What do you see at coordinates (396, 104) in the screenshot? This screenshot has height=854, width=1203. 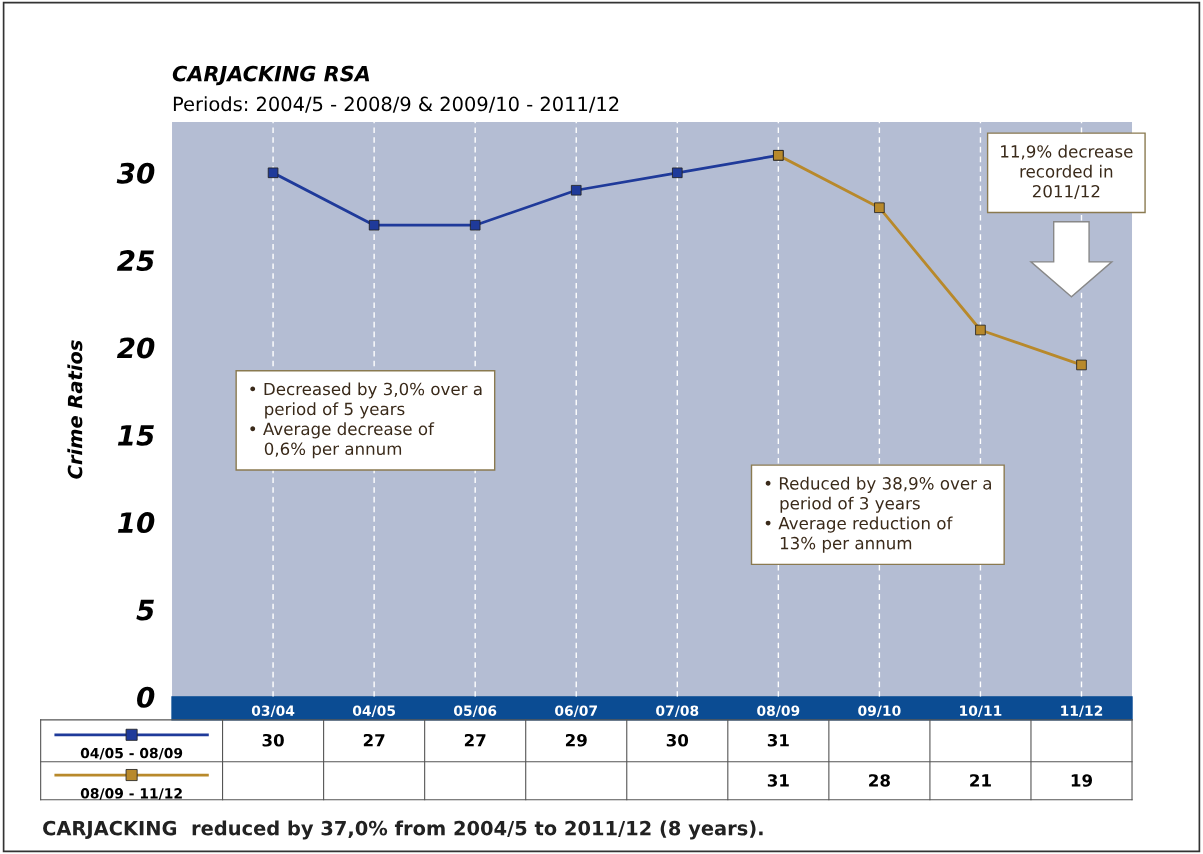 I see `chart-subtitle: Periods: 2004/5 - 2008/9 & 2009/10 - 2011/12` at bounding box center [396, 104].